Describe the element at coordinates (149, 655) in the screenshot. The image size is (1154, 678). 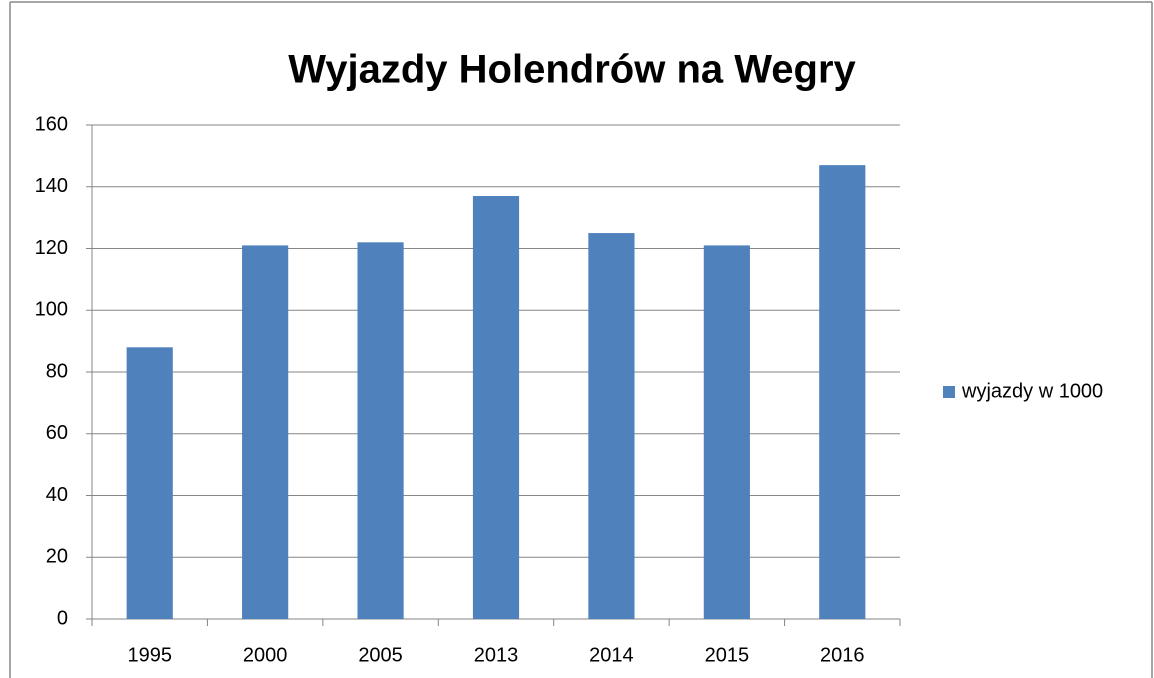
I see `x-tick-label: 1995` at that location.